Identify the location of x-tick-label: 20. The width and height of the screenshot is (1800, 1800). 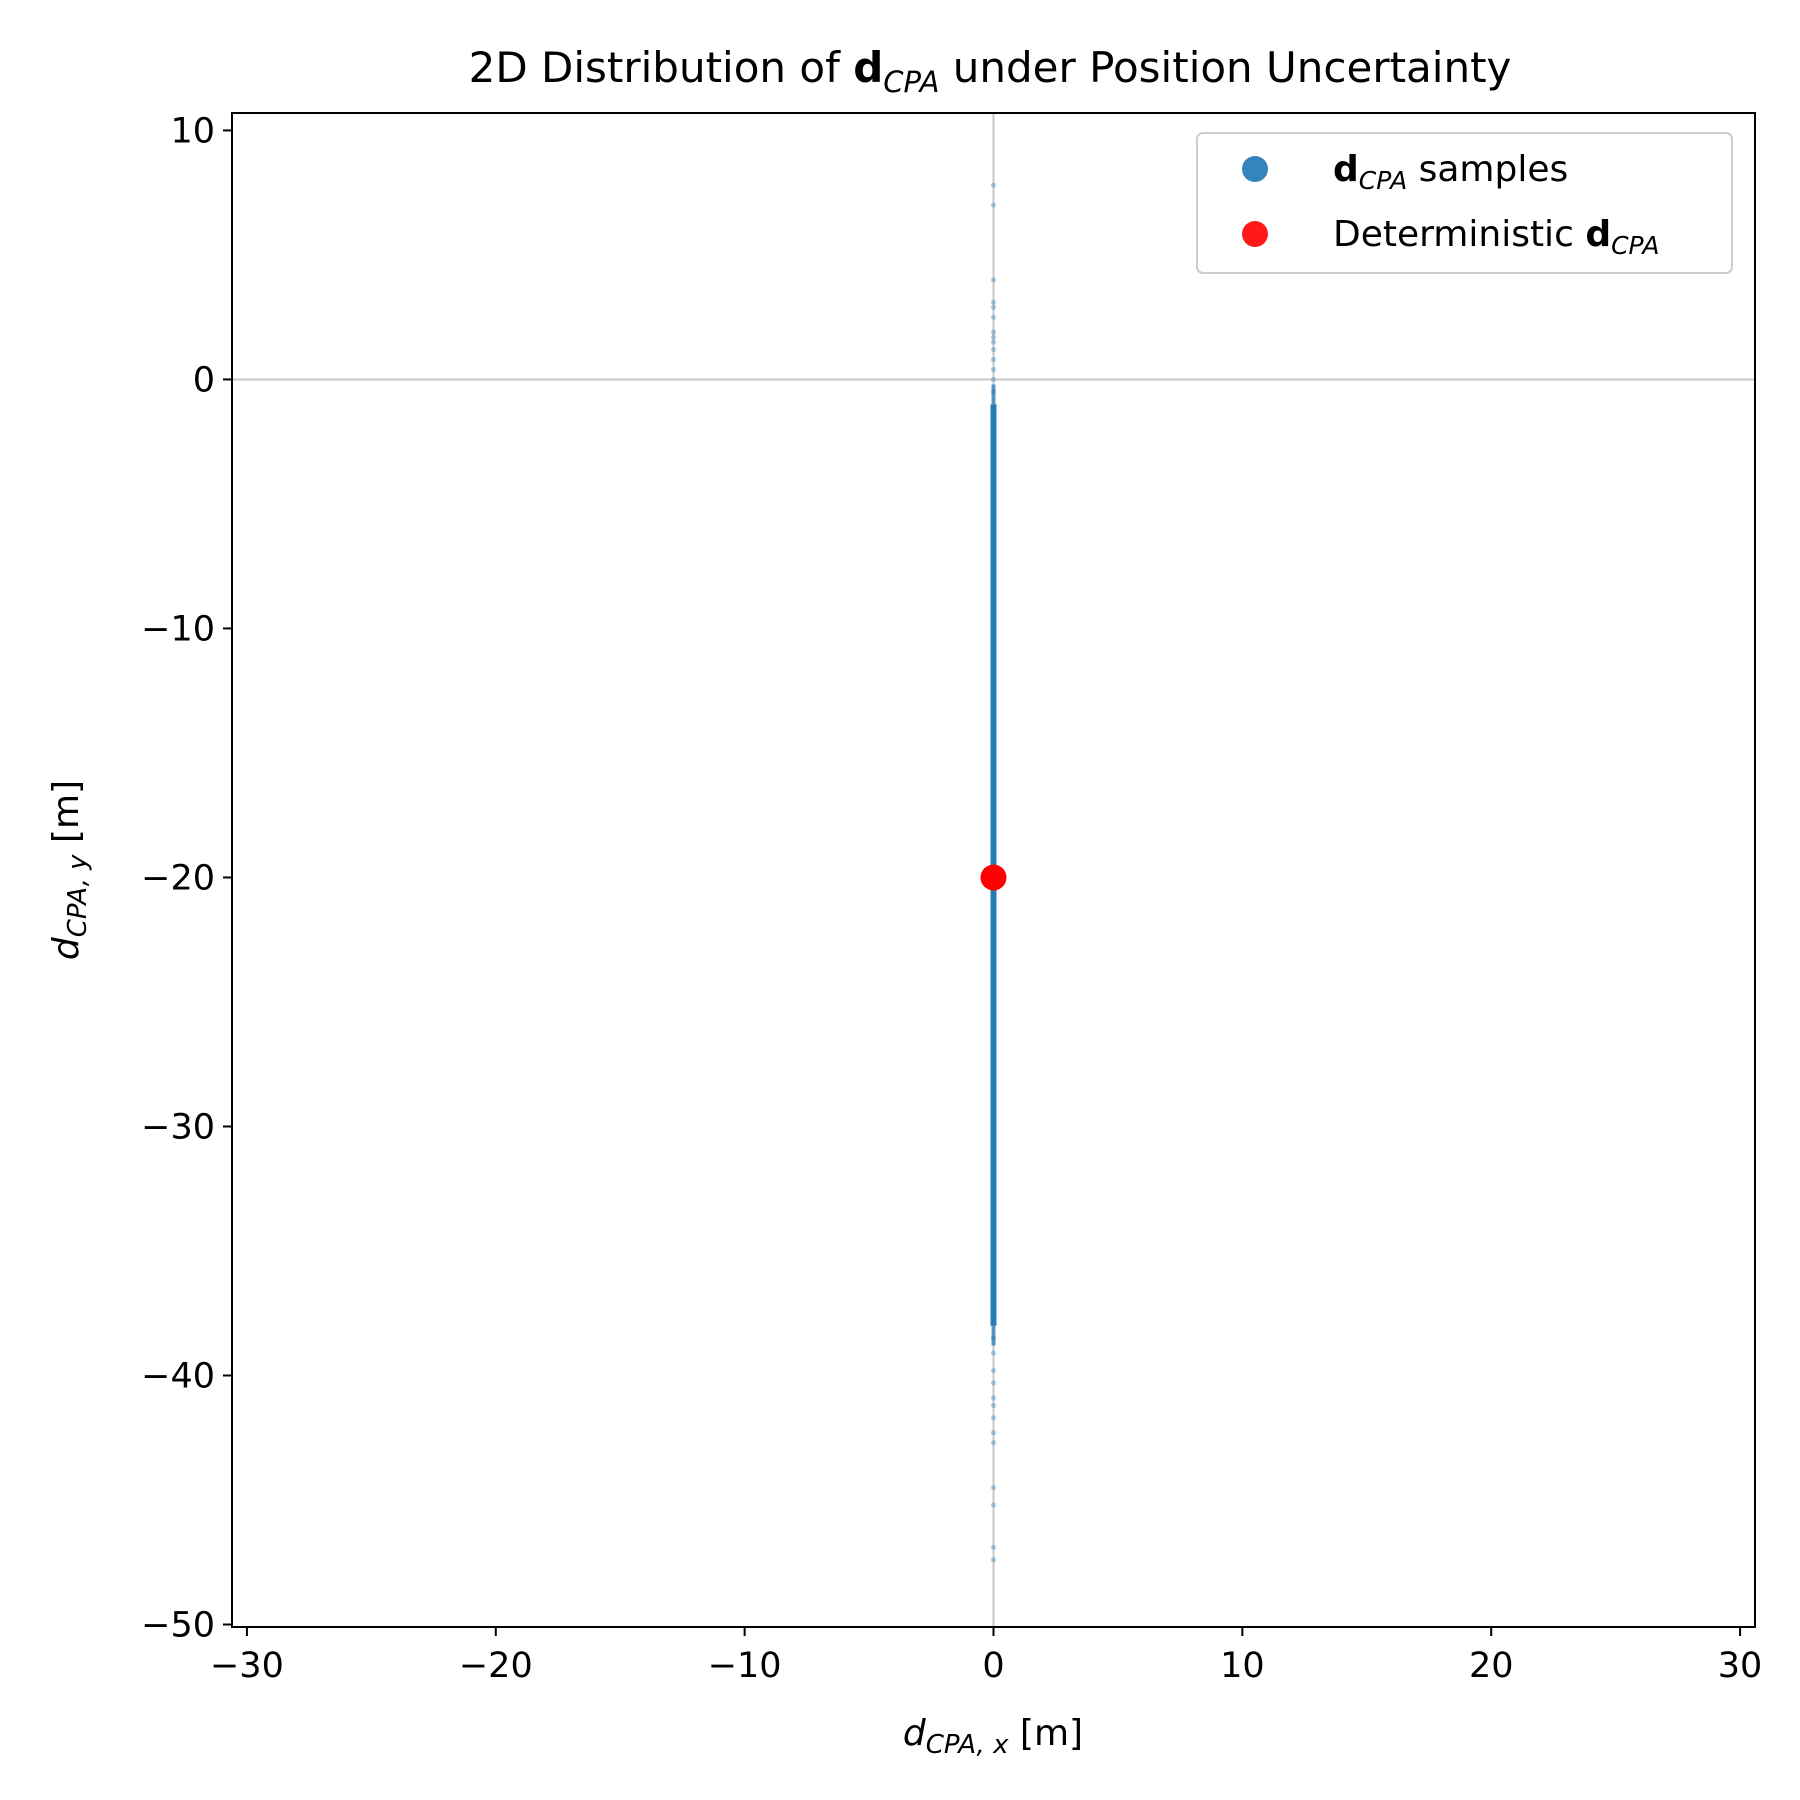
(1491, 1666).